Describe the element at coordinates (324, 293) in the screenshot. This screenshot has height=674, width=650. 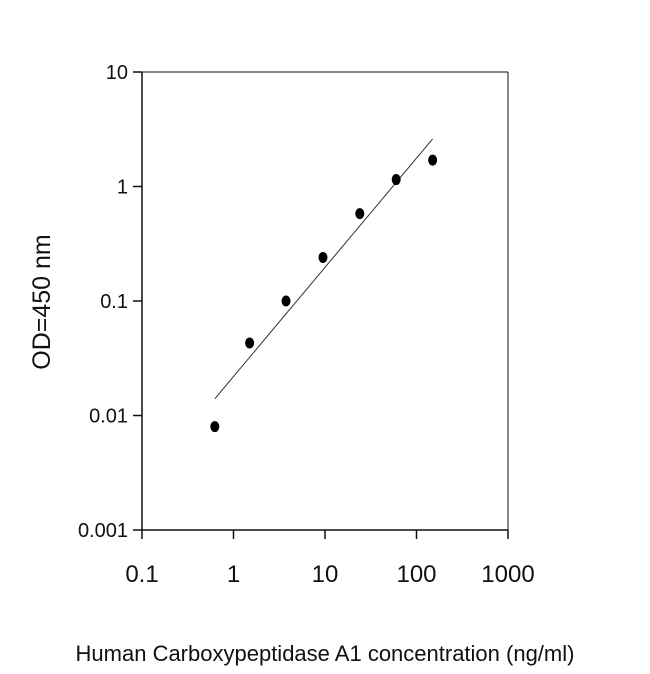
I see `data-points` at that location.